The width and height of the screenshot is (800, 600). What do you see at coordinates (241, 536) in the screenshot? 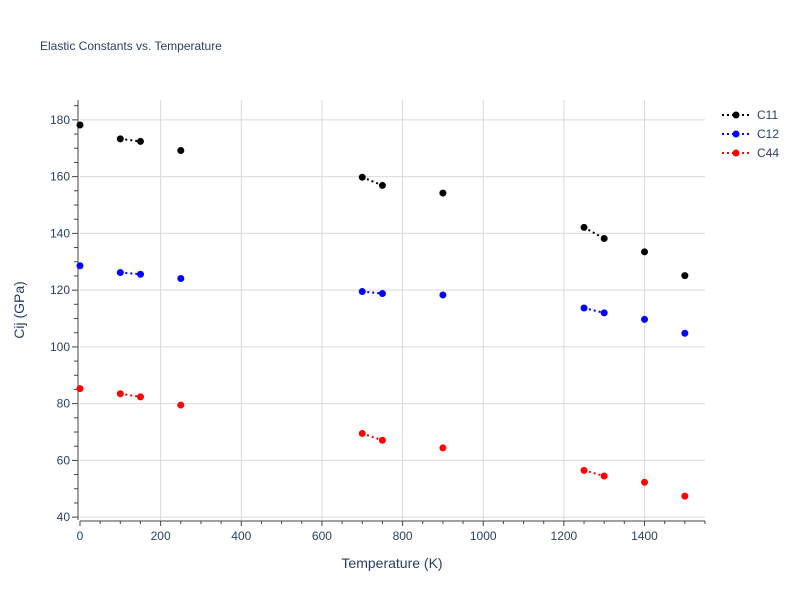
I see `x-tick-label: 400` at bounding box center [241, 536].